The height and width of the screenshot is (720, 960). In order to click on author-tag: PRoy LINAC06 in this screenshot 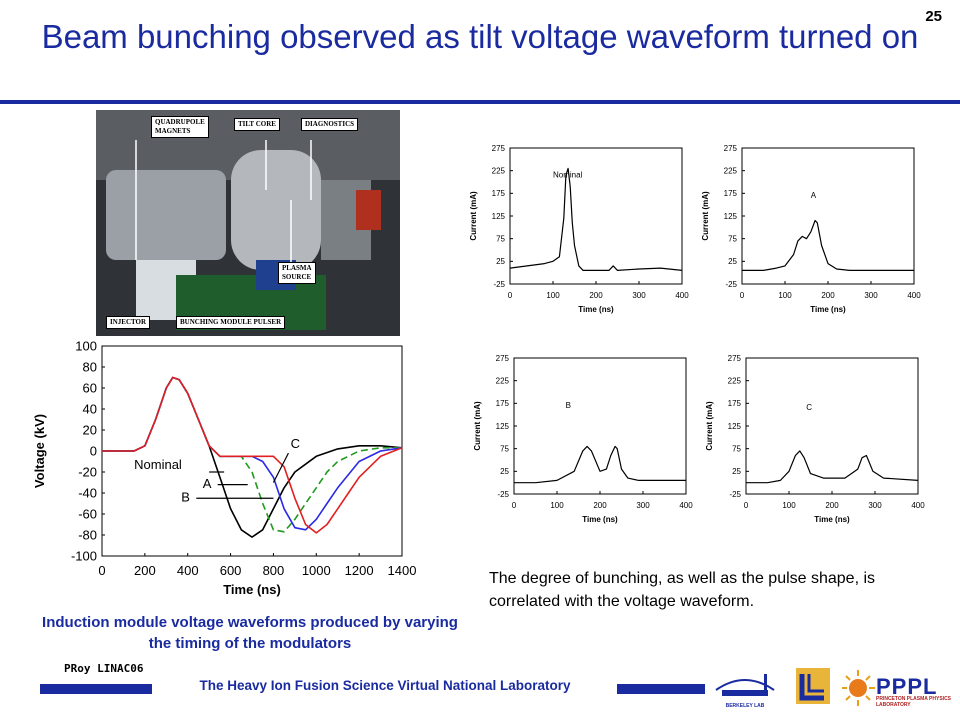, I will do `click(104, 668)`.